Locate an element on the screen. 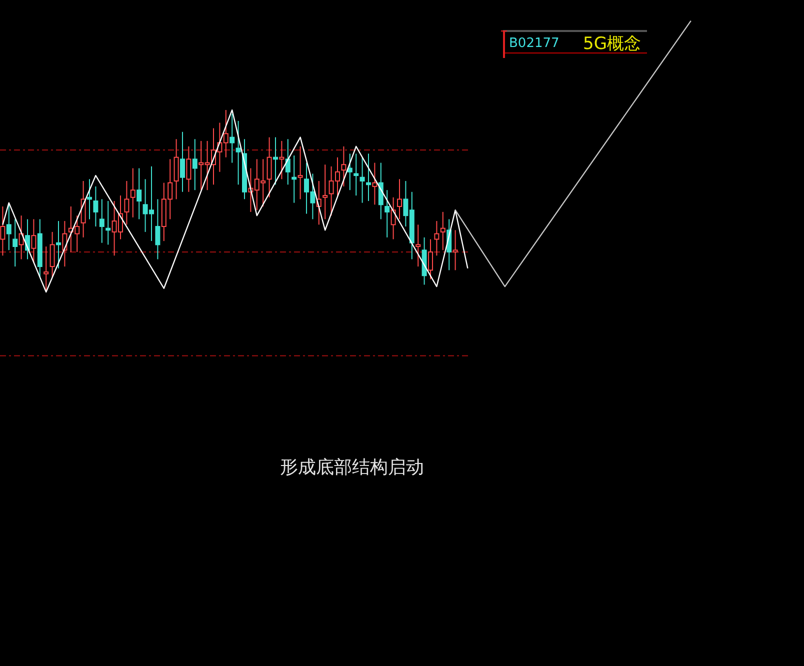 This screenshot has height=666, width=804. text: 5G概念 is located at coordinates (612, 44).